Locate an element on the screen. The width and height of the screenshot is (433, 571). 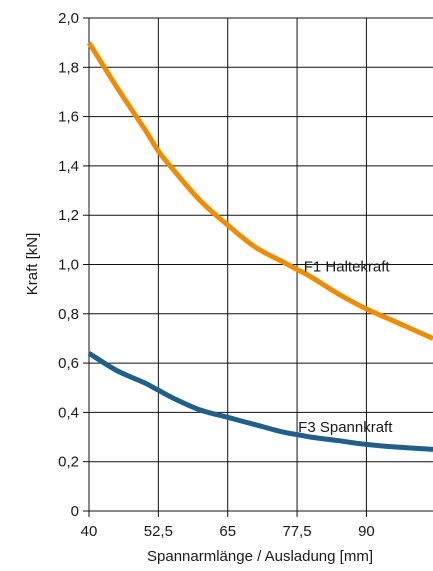
y-tick-label: 2,0 is located at coordinates (68, 18).